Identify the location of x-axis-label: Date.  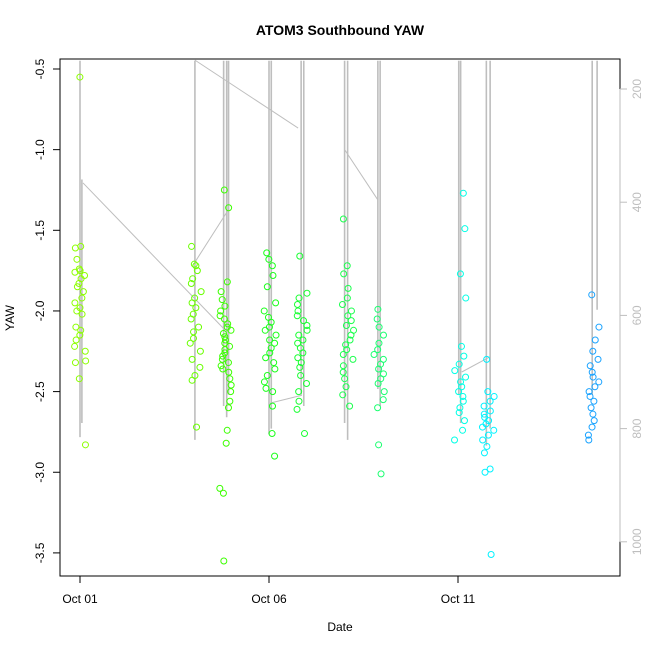
(340, 627).